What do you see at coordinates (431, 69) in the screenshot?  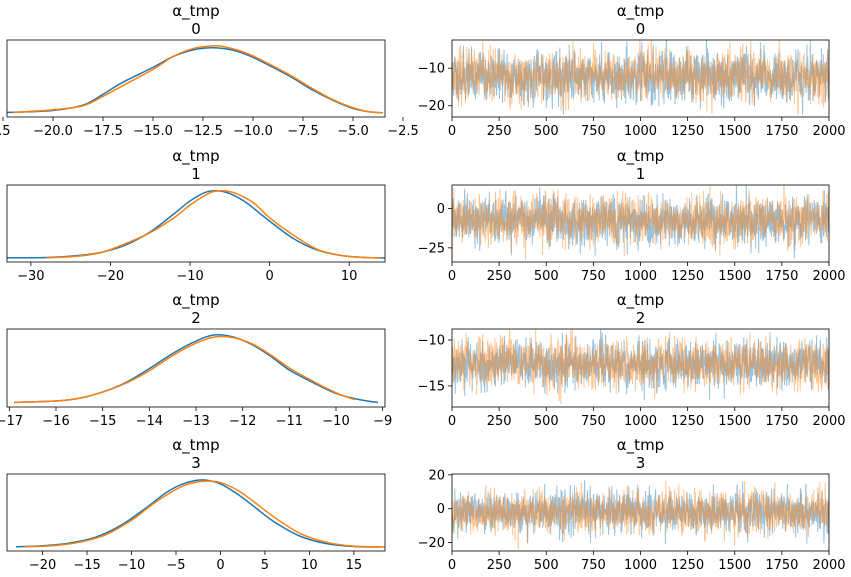 I see `y-tick-label: −10` at bounding box center [431, 69].